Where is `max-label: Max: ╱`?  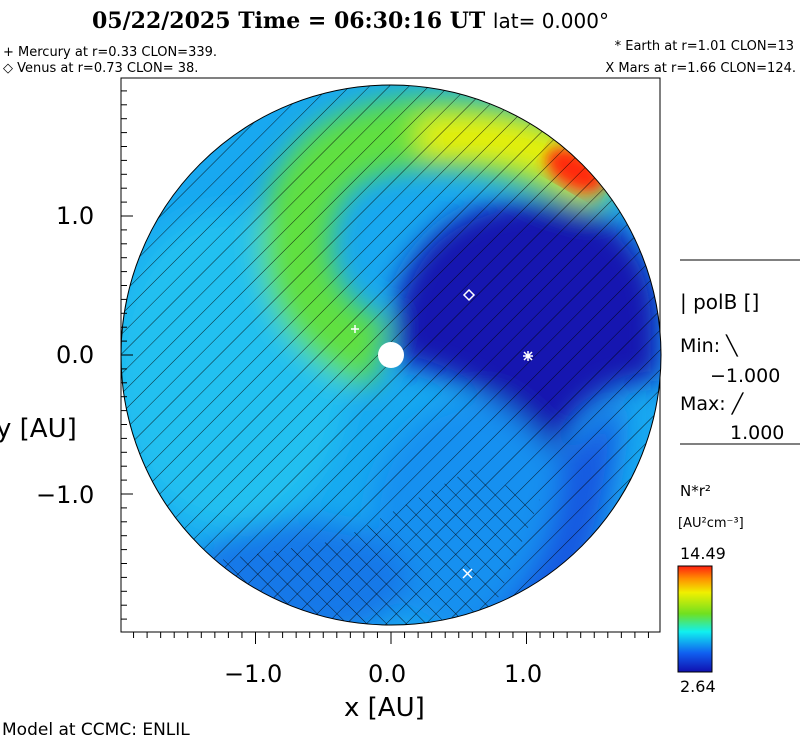
max-label: Max: ╱ is located at coordinates (712, 404).